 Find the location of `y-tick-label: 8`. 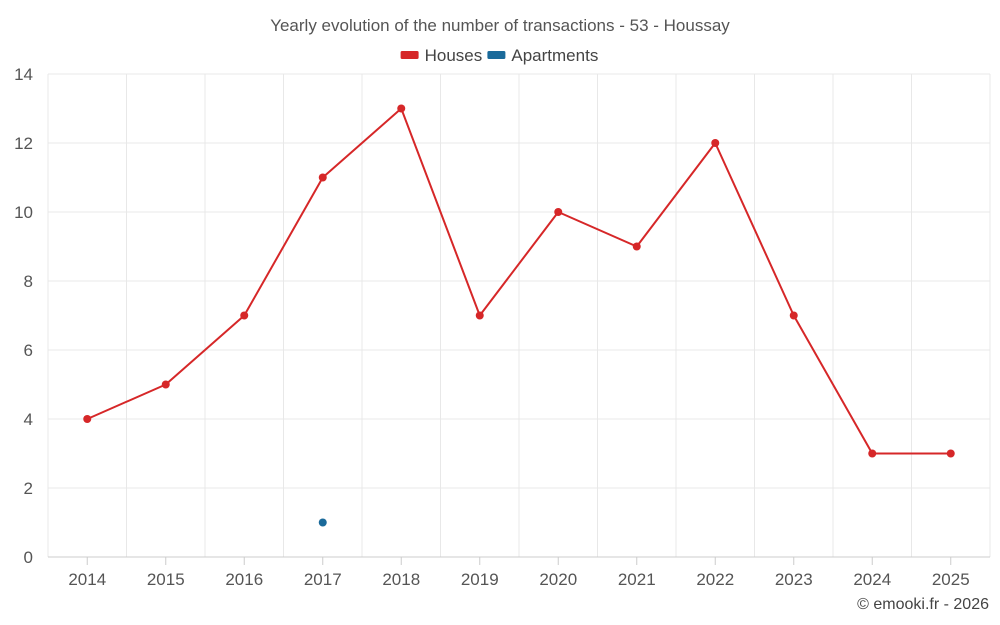

y-tick-label: 8 is located at coordinates (28, 281).